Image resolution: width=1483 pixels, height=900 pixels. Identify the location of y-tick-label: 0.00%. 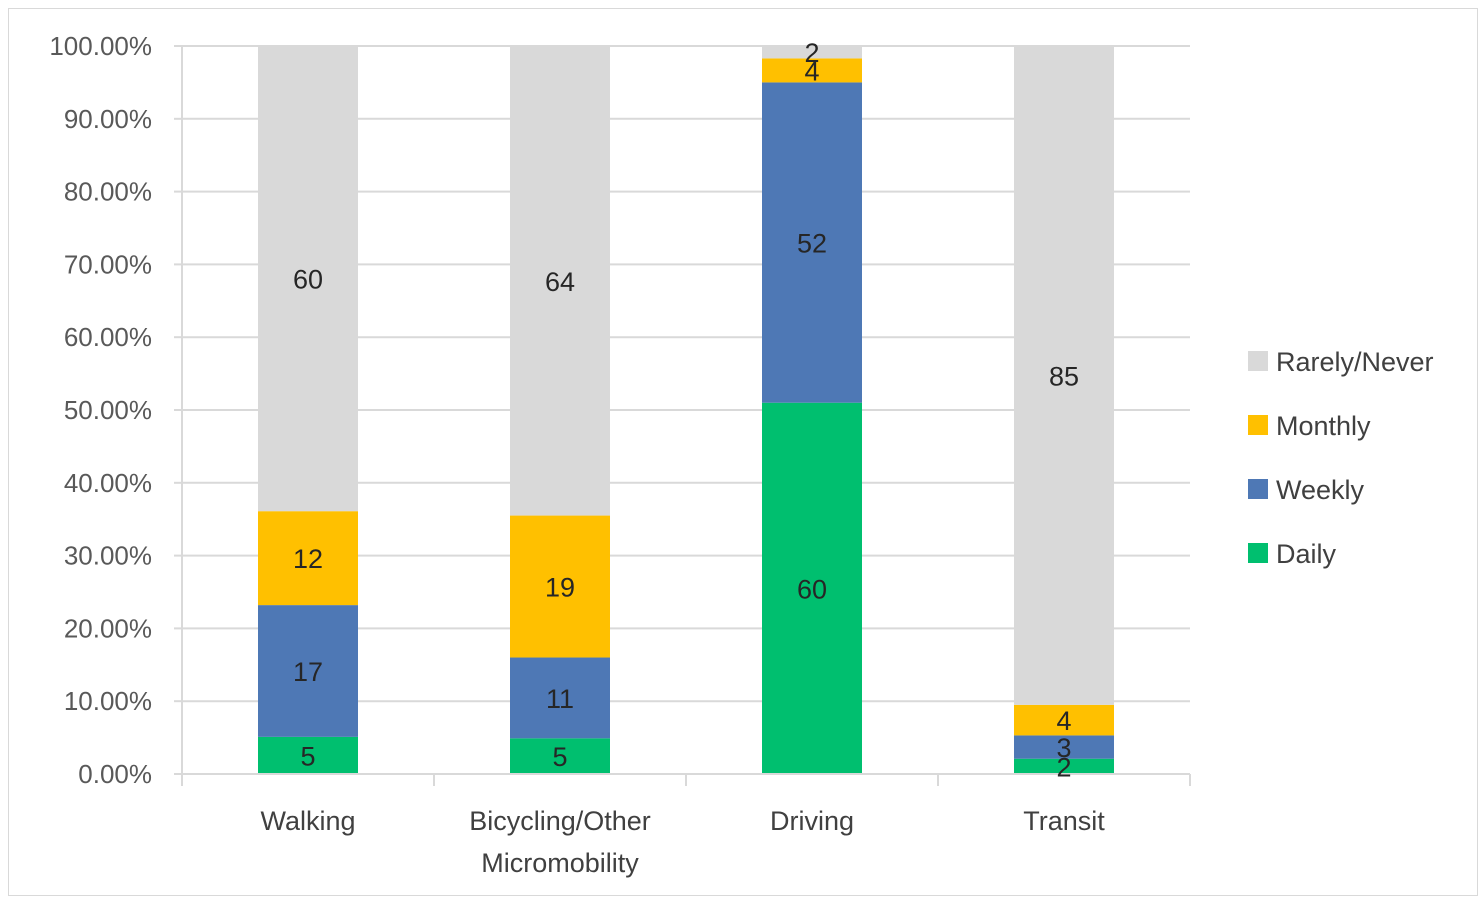
(115, 774).